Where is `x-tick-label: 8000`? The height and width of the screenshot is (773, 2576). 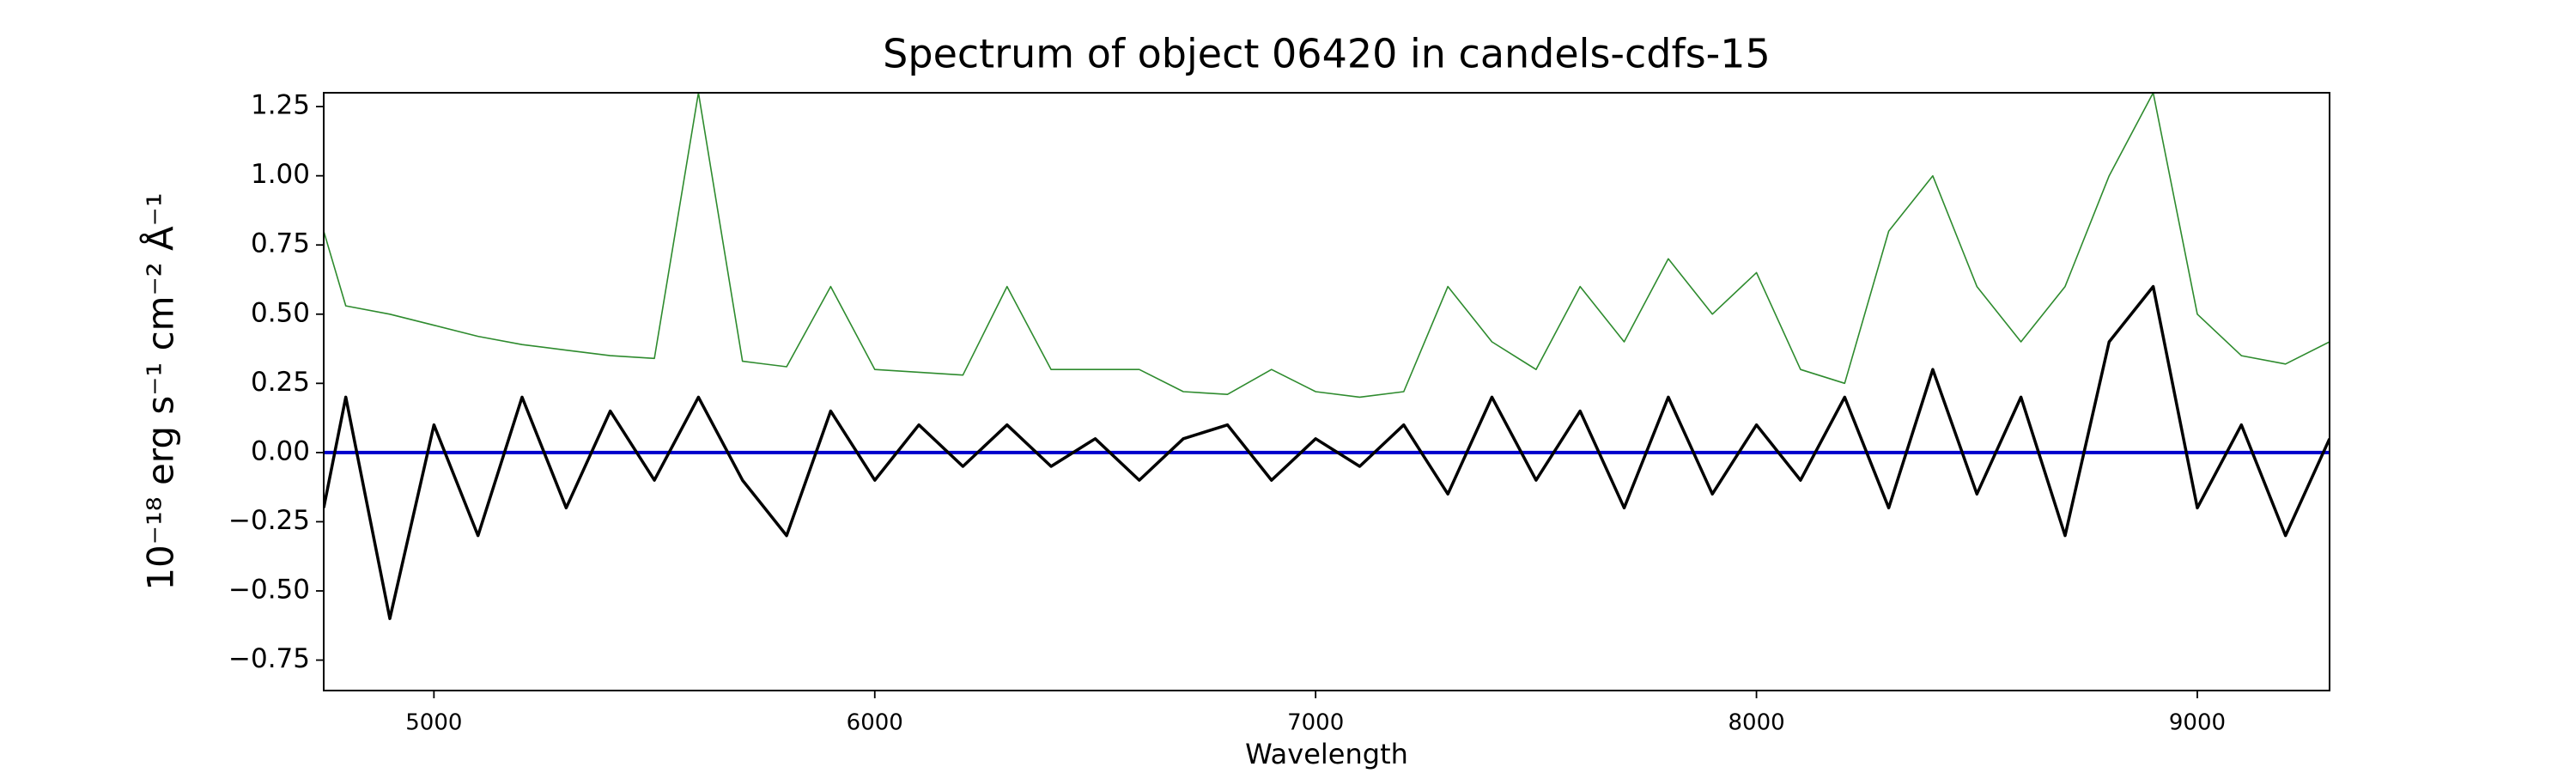
x-tick-label: 8000 is located at coordinates (1756, 723).